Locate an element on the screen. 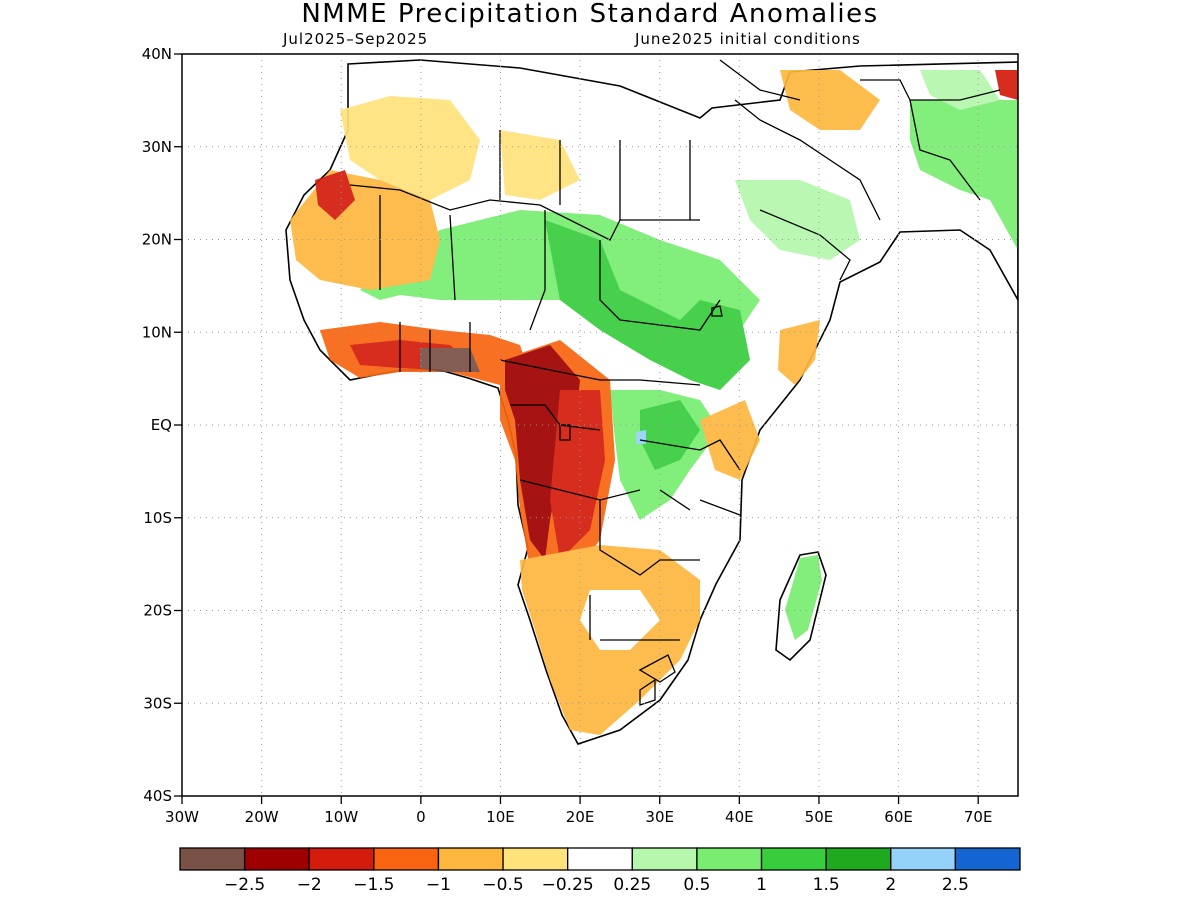 The width and height of the screenshot is (1200, 900). anomaly-negative-somalia is located at coordinates (799, 352).